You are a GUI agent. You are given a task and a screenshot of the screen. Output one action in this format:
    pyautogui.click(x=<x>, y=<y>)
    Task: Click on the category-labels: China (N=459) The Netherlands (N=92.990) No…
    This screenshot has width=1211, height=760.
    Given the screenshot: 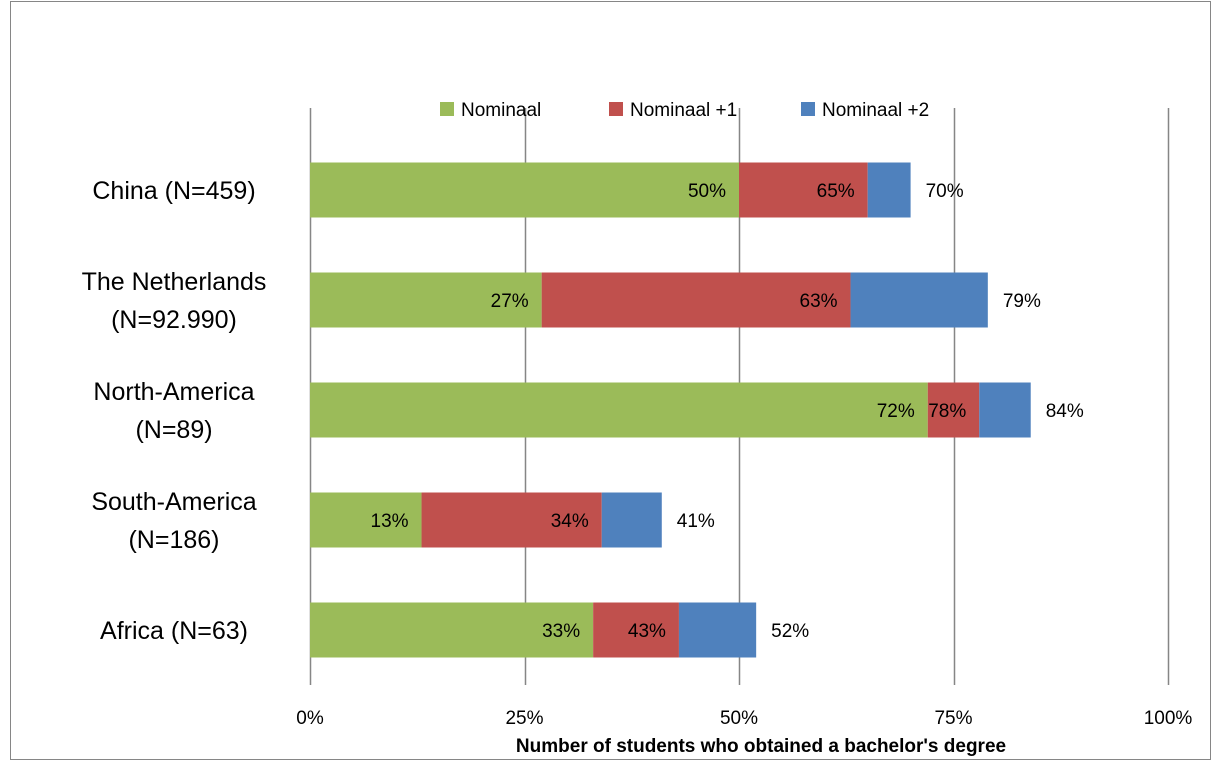 What is the action you would take?
    pyautogui.click(x=174, y=411)
    